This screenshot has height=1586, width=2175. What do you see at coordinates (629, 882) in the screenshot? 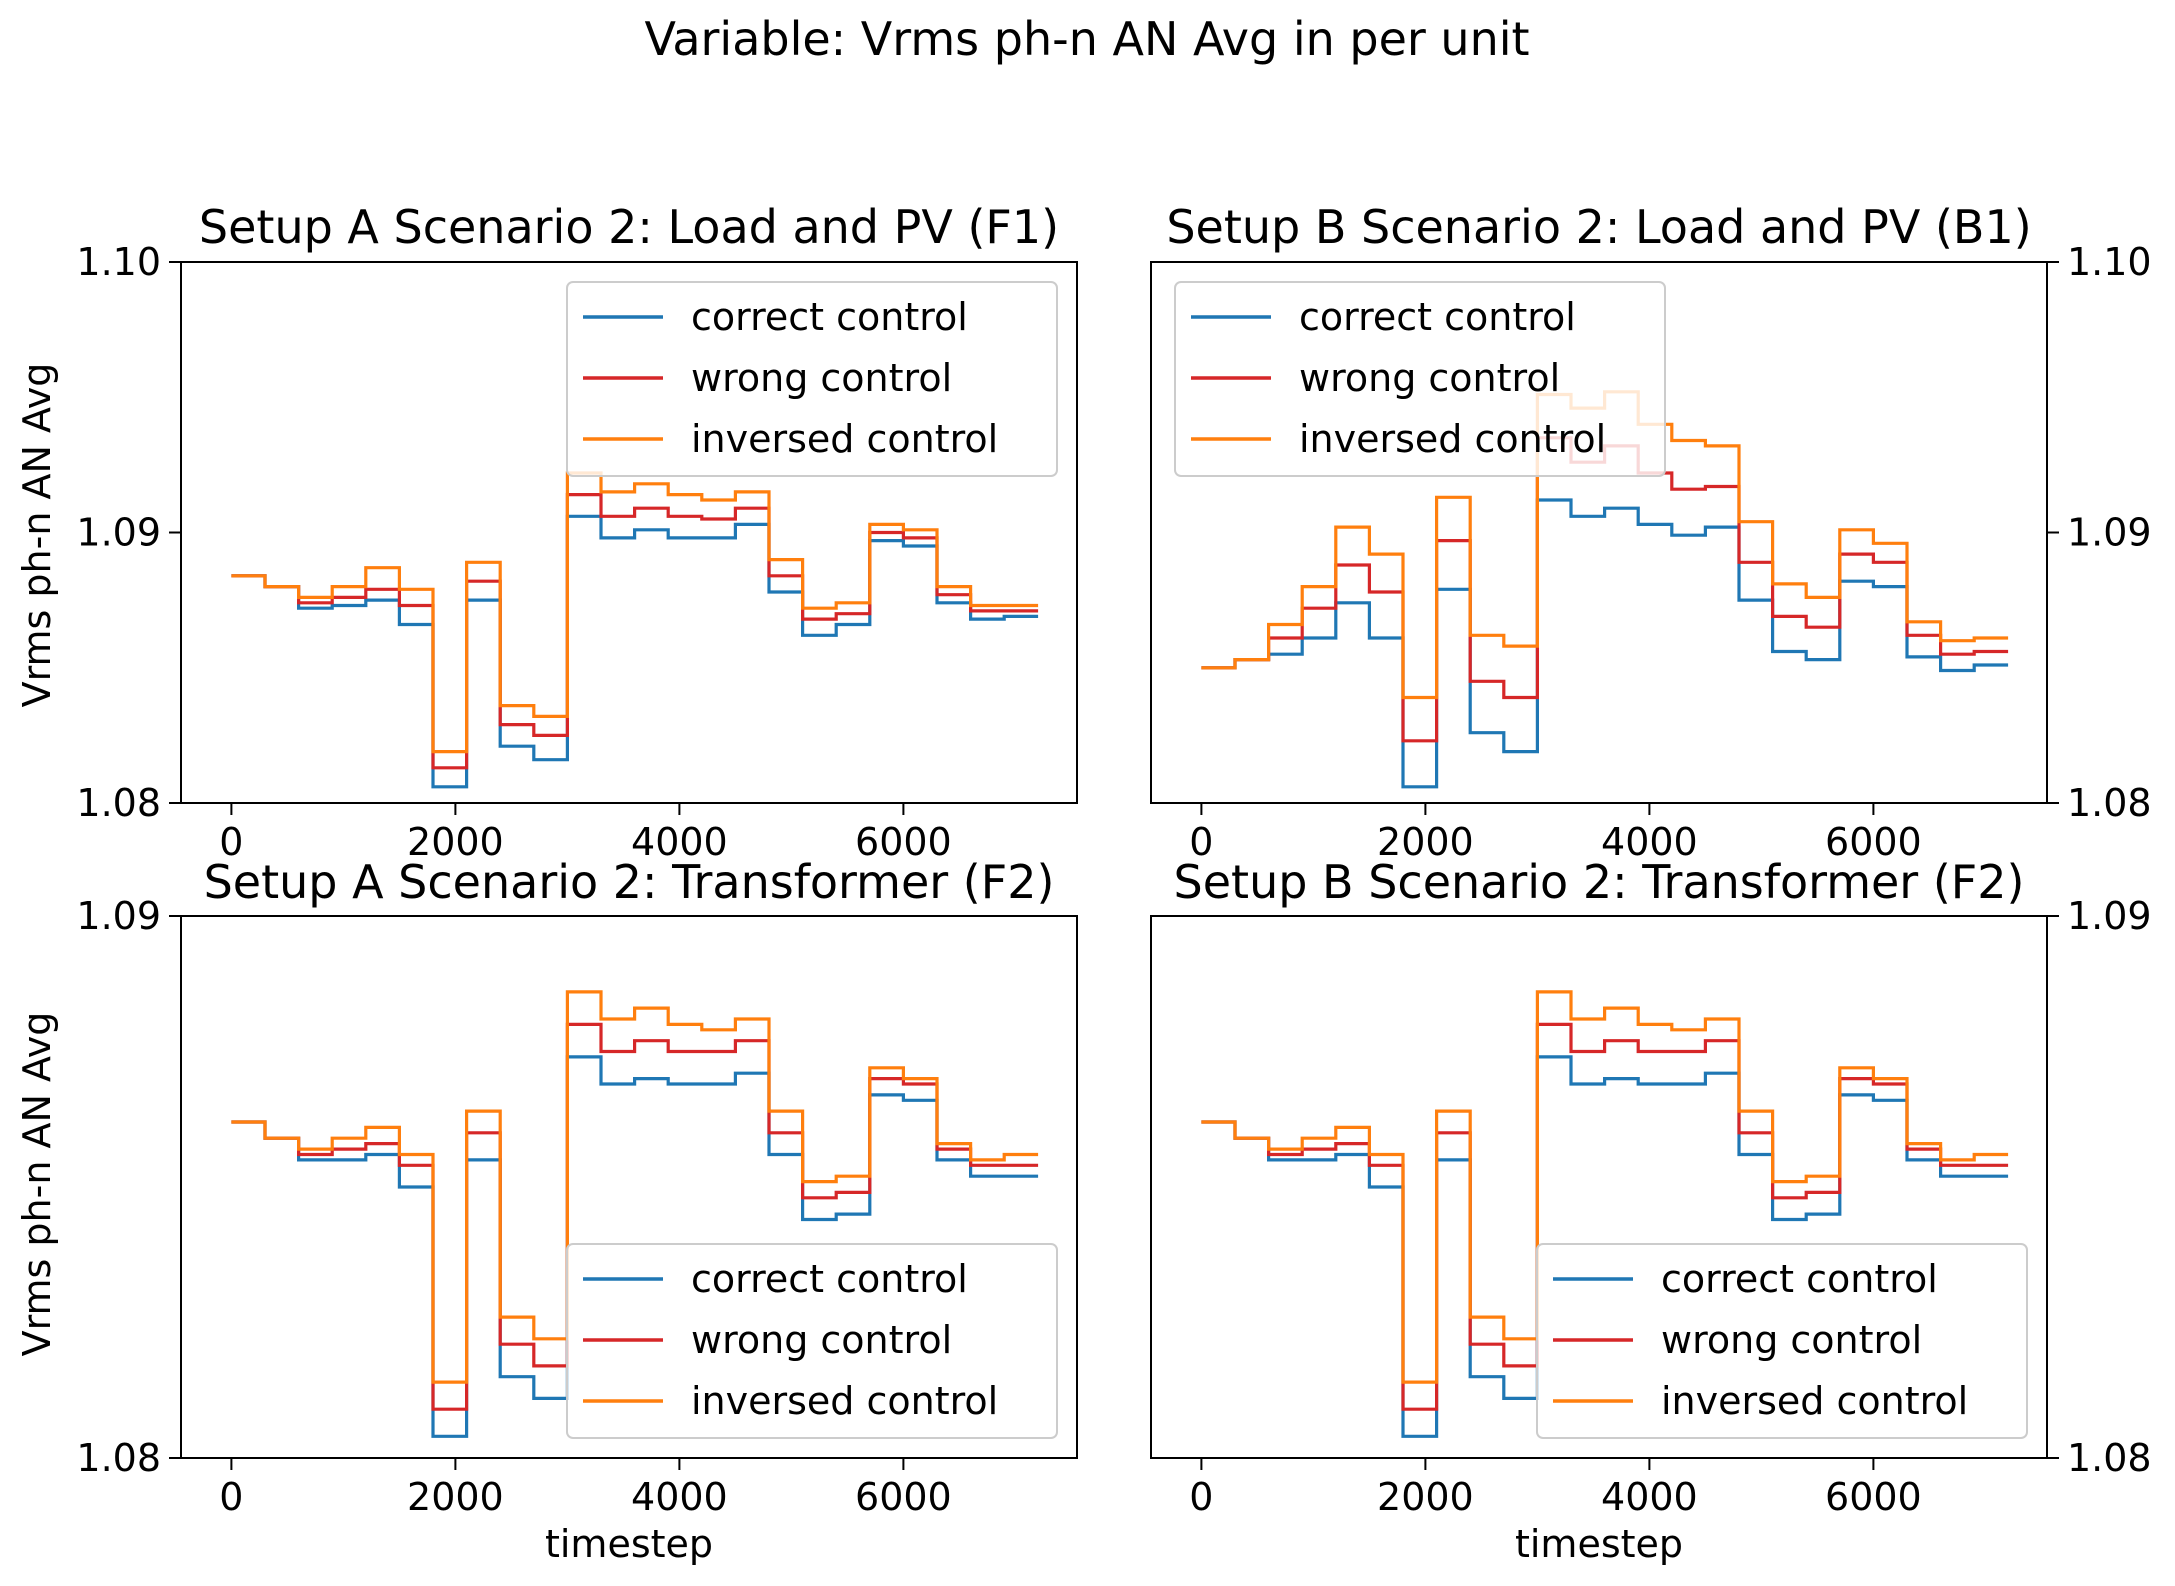
I see `panel-title: Setup A Scenario 2: Transformer (F2)` at bounding box center [629, 882].